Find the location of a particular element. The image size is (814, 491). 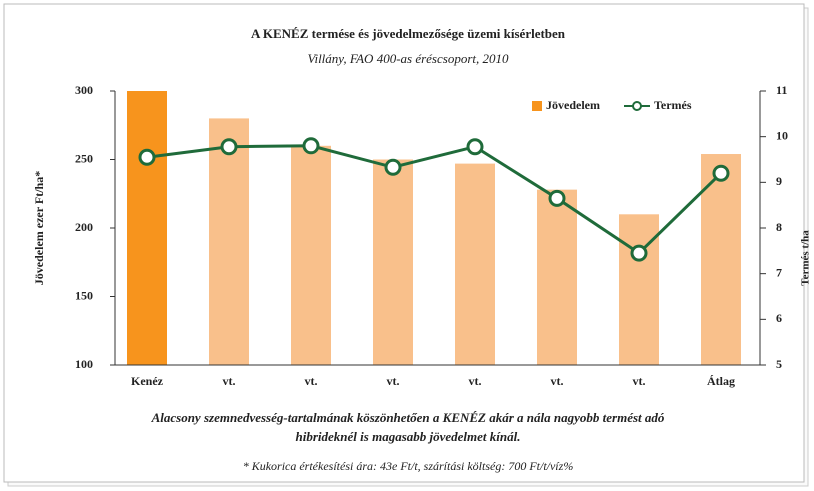

legend-label: Termés is located at coordinates (673, 105).